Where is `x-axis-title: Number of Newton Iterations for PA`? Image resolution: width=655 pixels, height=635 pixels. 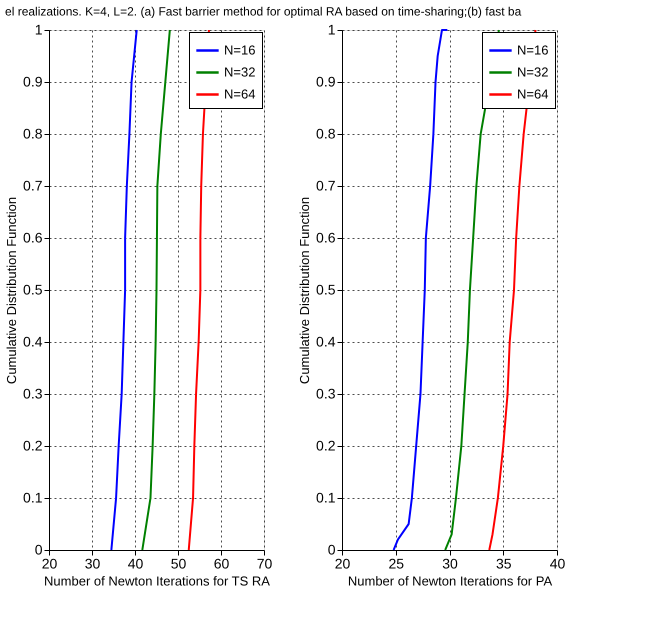 x-axis-title: Number of Newton Iterations for PA is located at coordinates (450, 581).